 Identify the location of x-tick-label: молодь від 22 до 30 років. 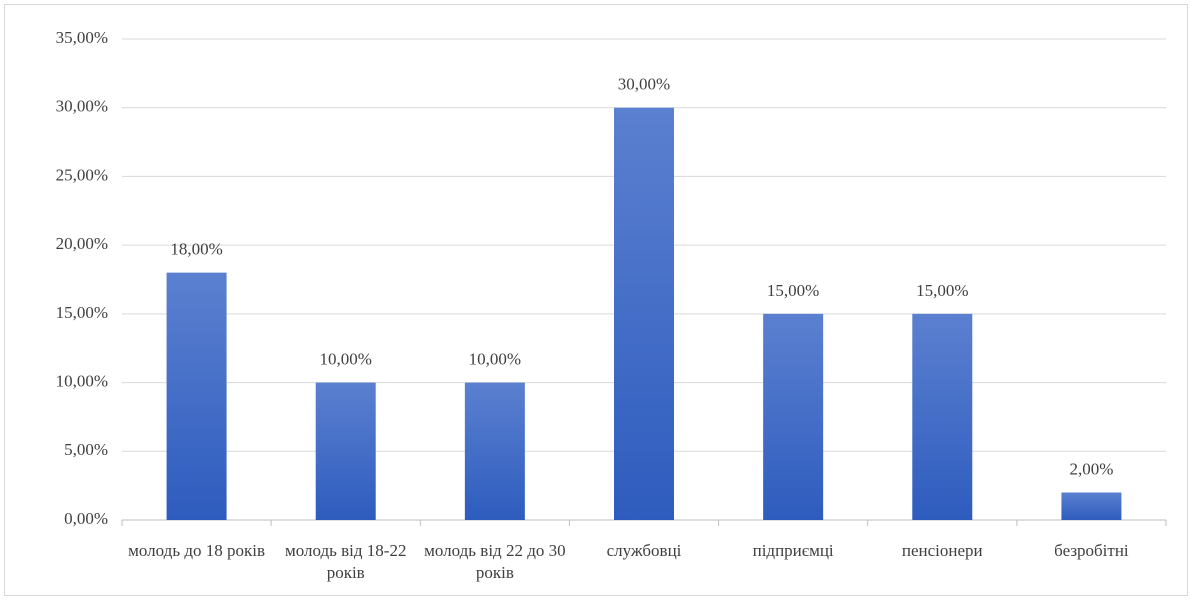
(495, 561).